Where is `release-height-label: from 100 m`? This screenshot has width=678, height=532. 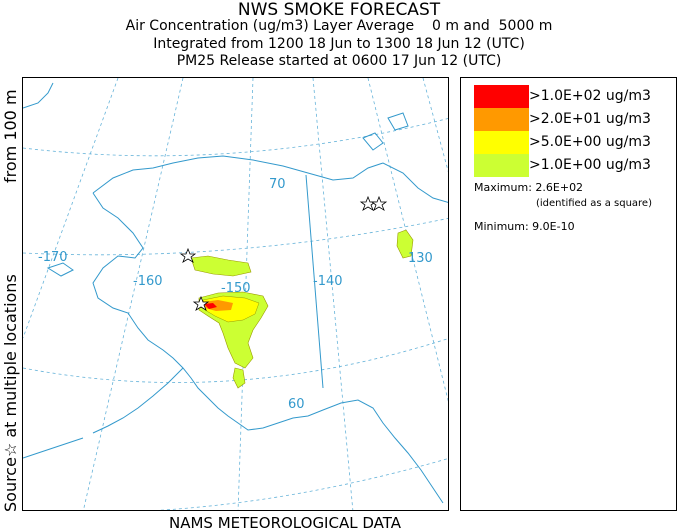 release-height-label: from 100 m is located at coordinates (10, 136).